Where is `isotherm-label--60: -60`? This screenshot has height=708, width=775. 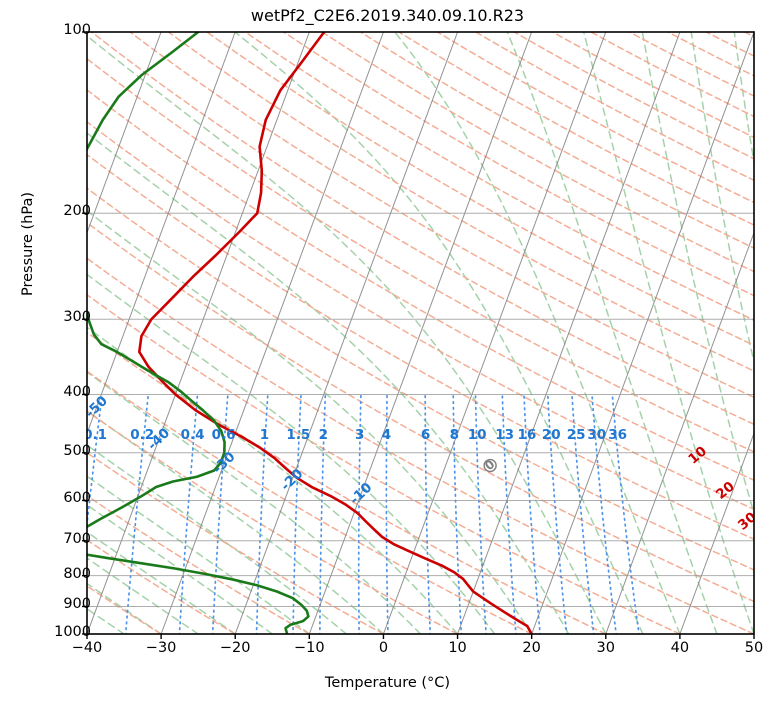 isotherm-label--60: -60 is located at coordinates (41, 356).